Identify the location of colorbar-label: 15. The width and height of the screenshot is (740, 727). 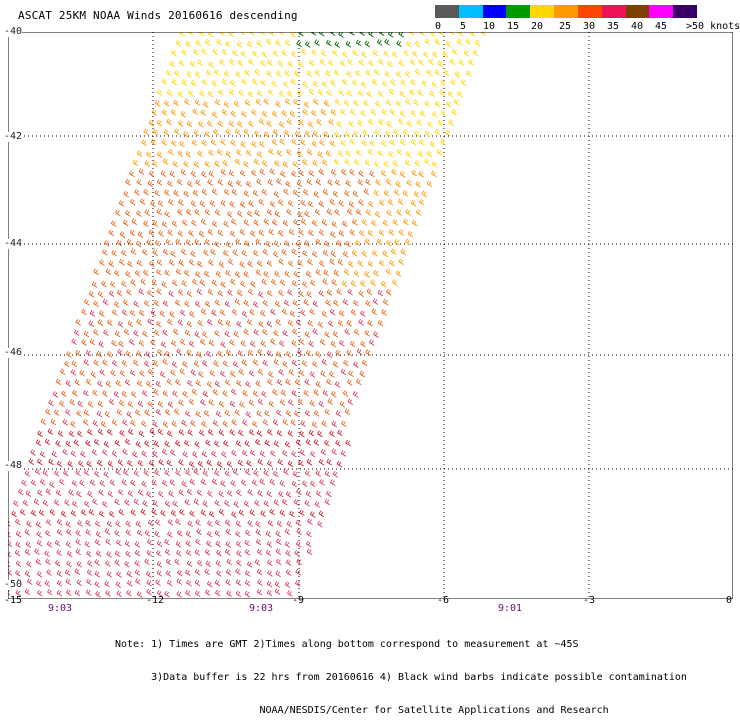
(513, 26).